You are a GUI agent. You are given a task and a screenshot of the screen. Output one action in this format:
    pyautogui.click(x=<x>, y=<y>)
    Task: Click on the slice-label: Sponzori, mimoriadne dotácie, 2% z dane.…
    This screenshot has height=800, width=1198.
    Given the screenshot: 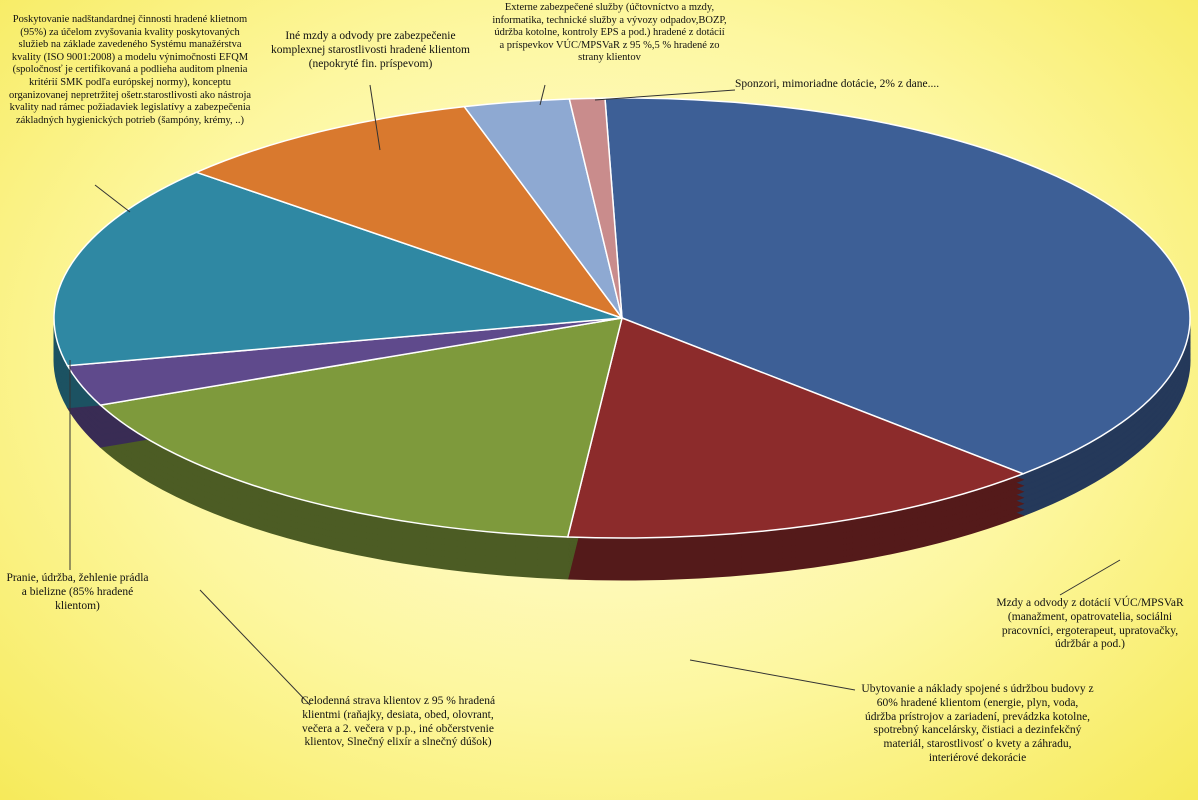 What is the action you would take?
    pyautogui.click(x=837, y=84)
    